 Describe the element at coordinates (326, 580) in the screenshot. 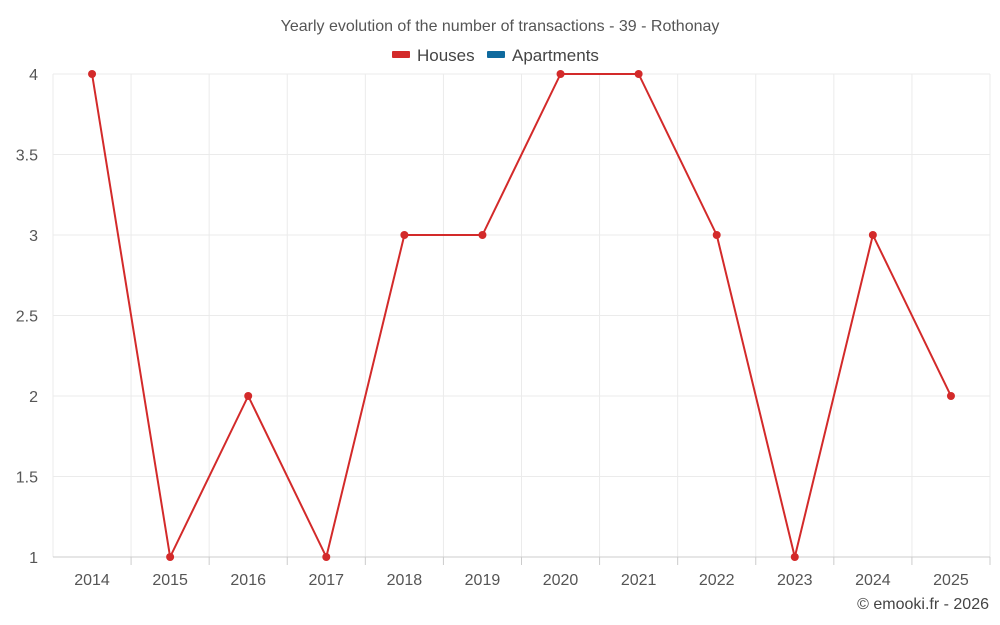

I see `x-tick-label: 2017` at that location.